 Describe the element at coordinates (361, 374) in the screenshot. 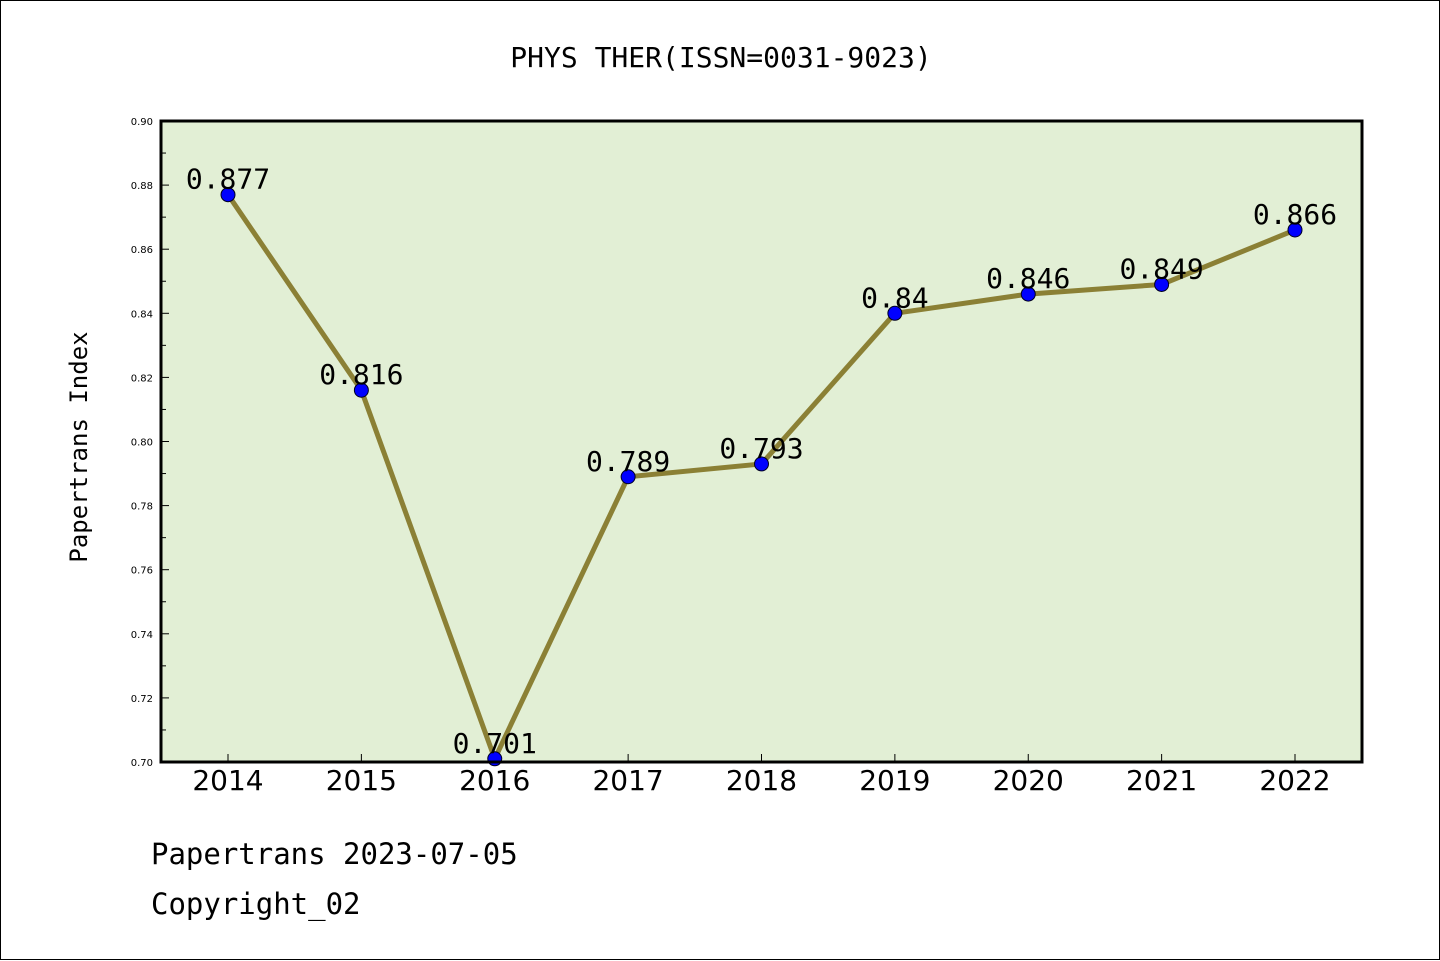

I see `data-label: 0.816` at that location.